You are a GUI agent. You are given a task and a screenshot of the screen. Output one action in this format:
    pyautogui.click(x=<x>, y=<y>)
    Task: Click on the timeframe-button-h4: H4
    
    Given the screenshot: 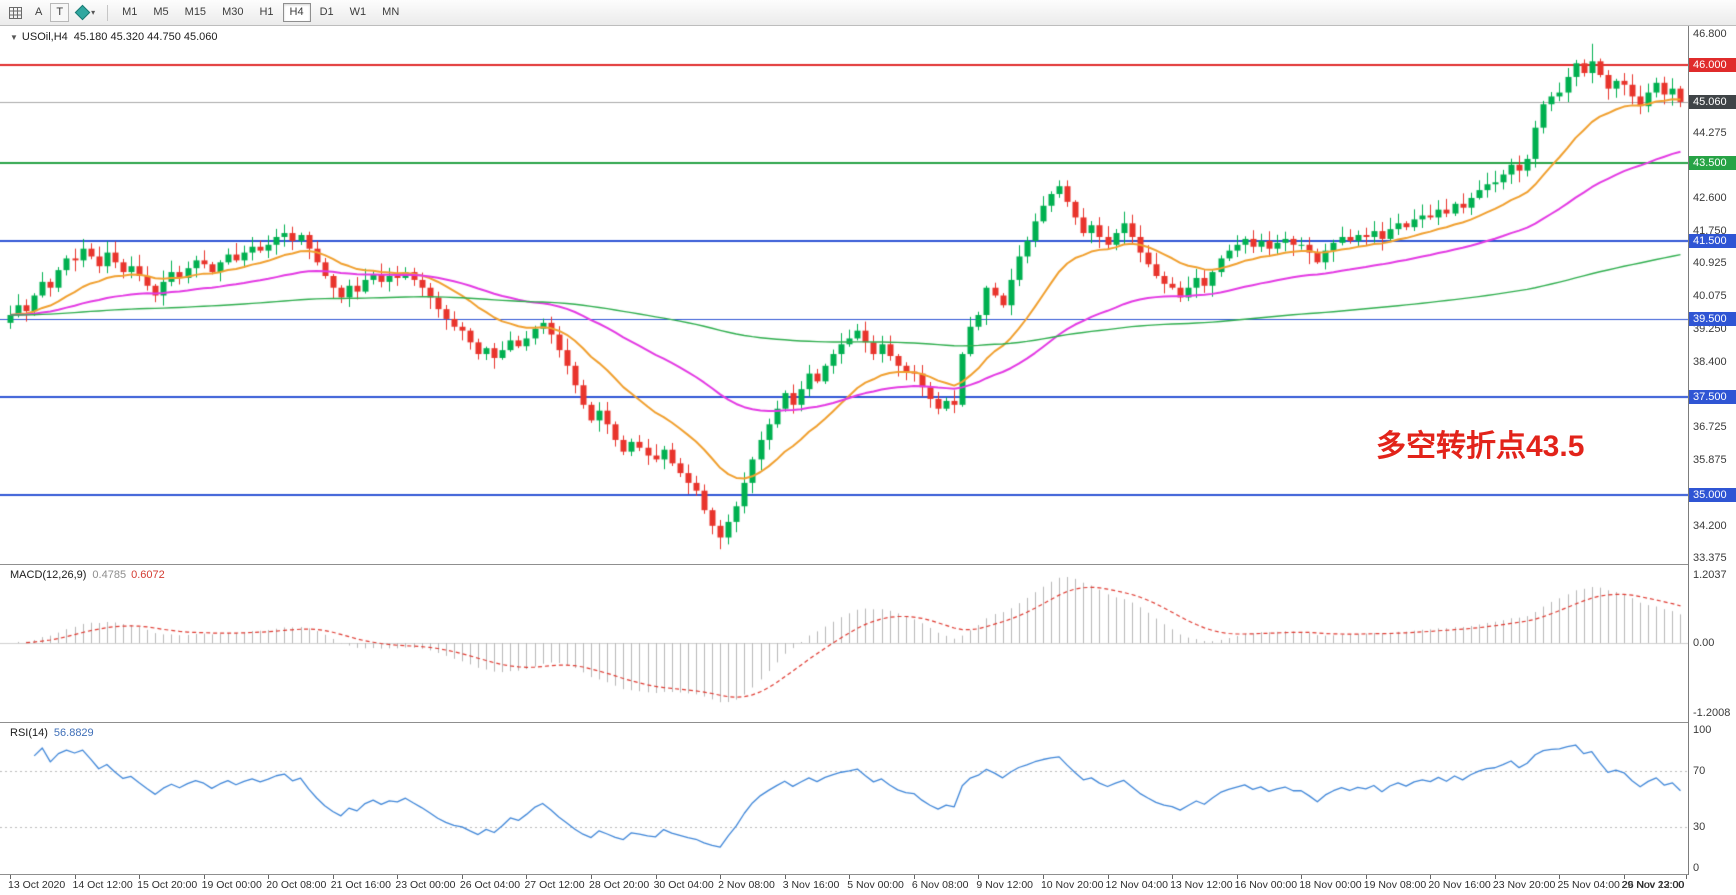 What is the action you would take?
    pyautogui.click(x=296, y=12)
    